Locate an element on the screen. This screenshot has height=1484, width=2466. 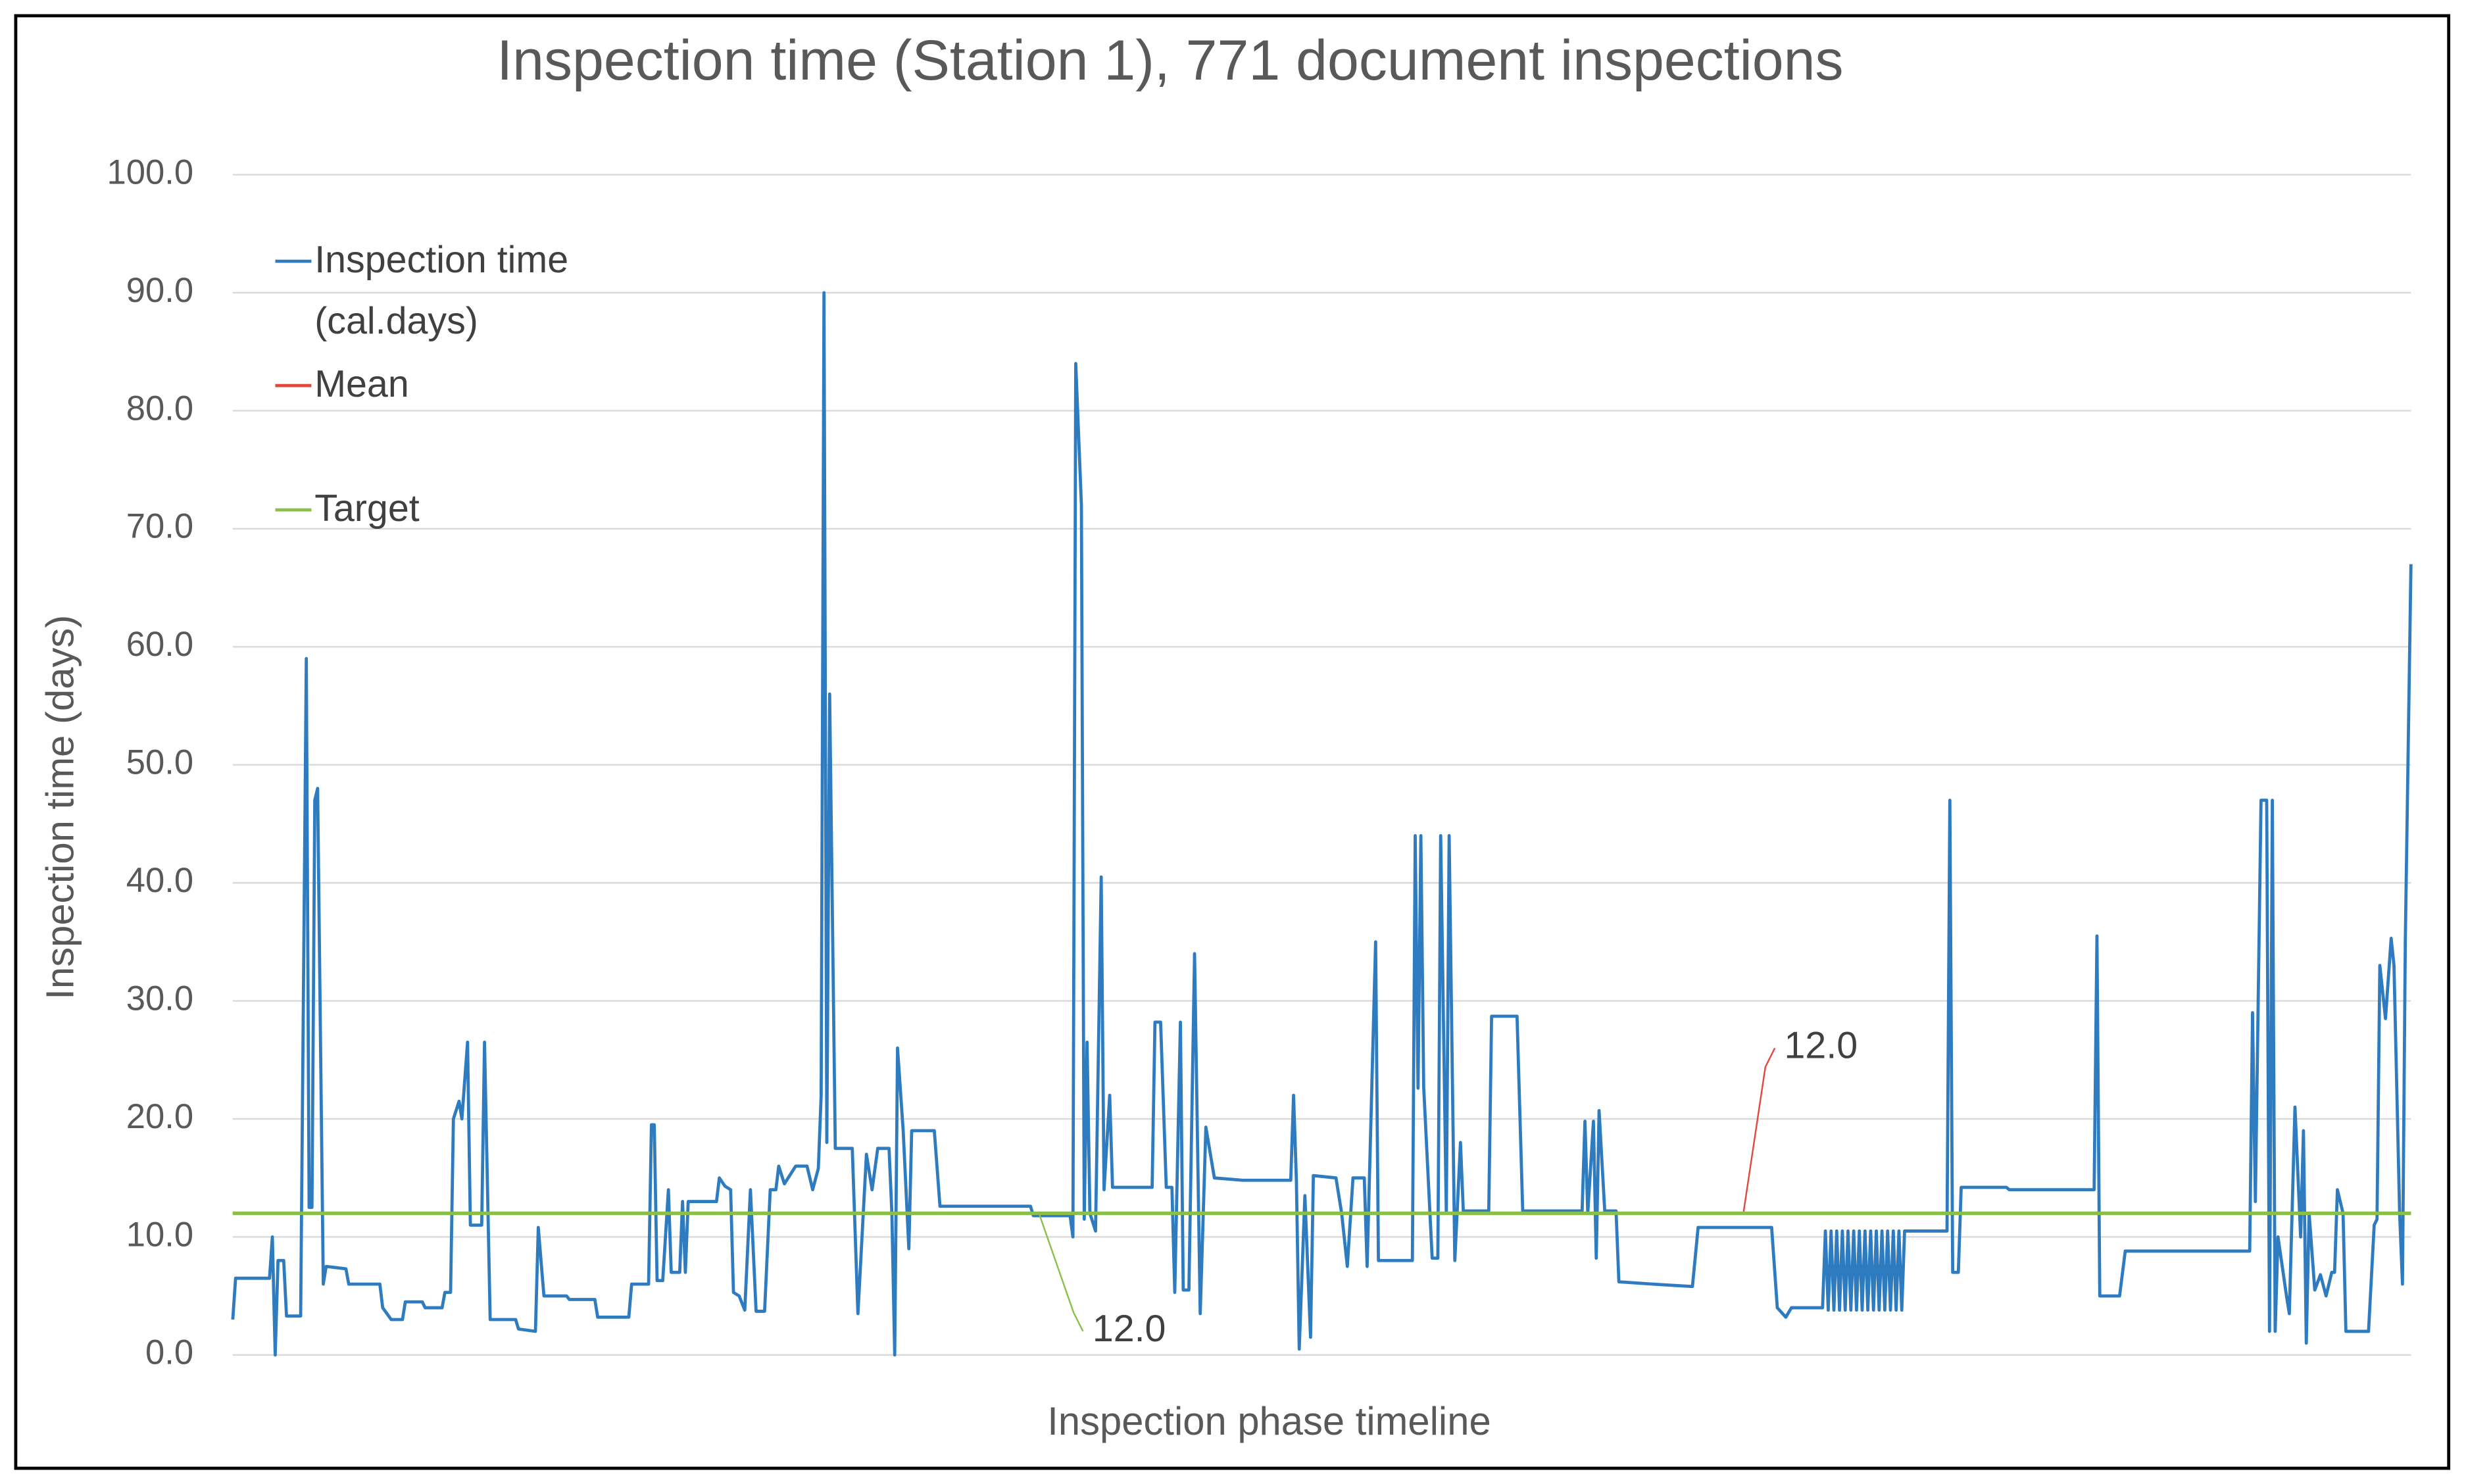
y-tick-label: 0.0 is located at coordinates (169, 1352).